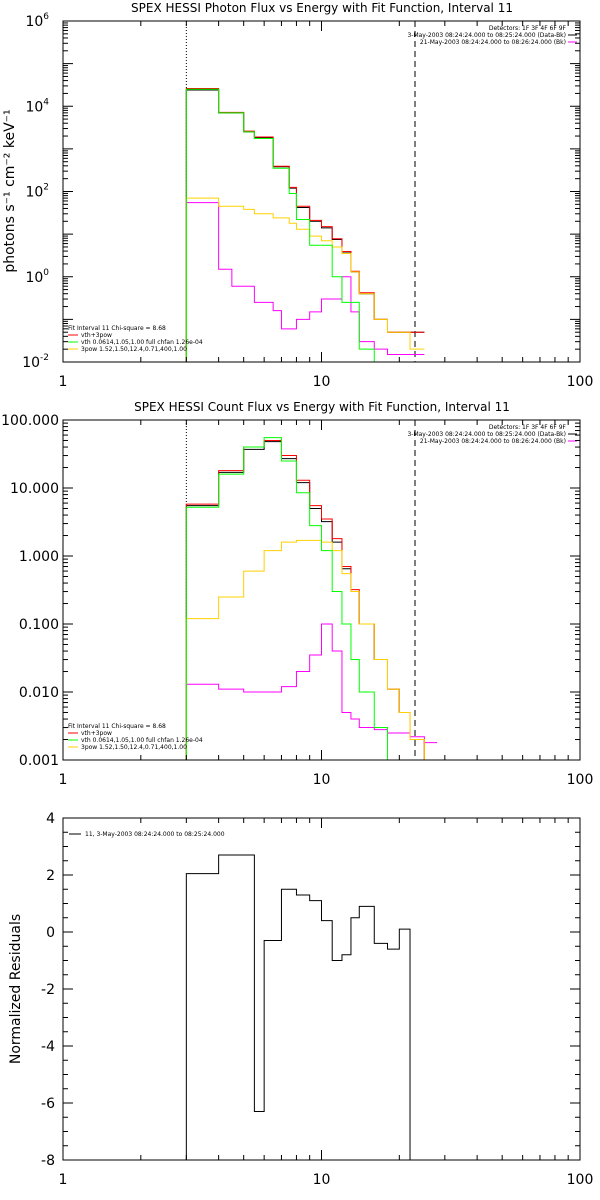 The image size is (600, 1200). What do you see at coordinates (50, 933) in the screenshot?
I see `y-tick-label: 0` at bounding box center [50, 933].